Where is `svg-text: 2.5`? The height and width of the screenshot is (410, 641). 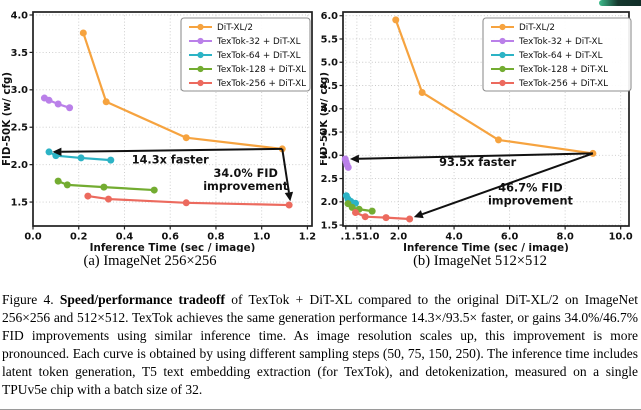 svg-text: 2.5 is located at coordinates (330, 179).